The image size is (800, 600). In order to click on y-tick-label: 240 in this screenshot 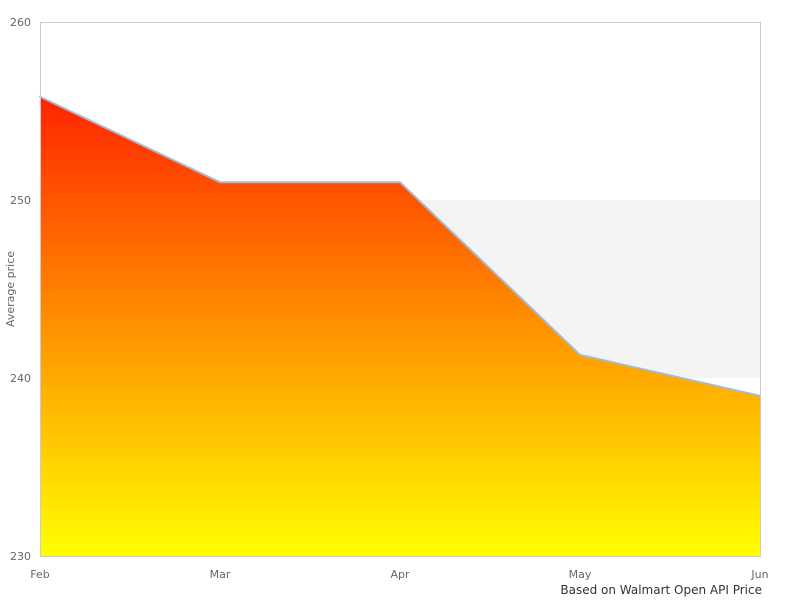, I will do `click(20, 378)`.